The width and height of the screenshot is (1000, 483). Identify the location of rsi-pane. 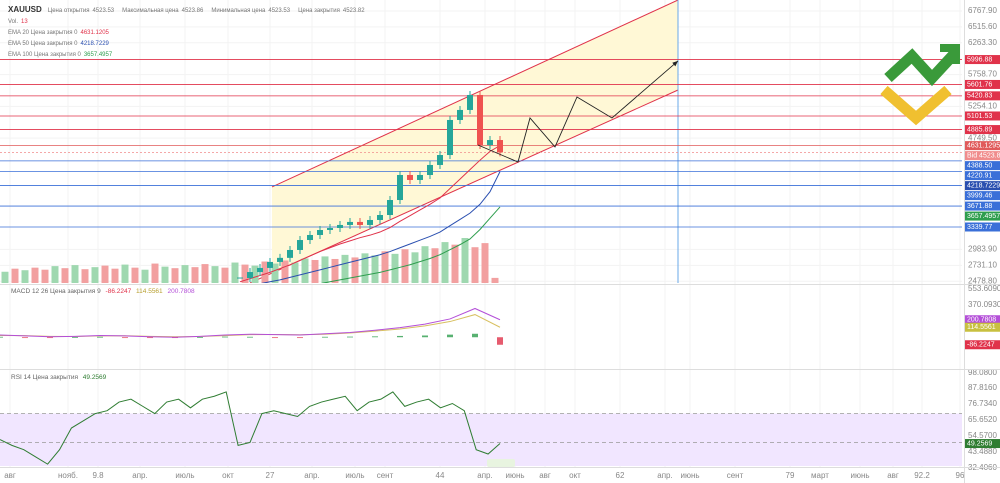
(481, 428).